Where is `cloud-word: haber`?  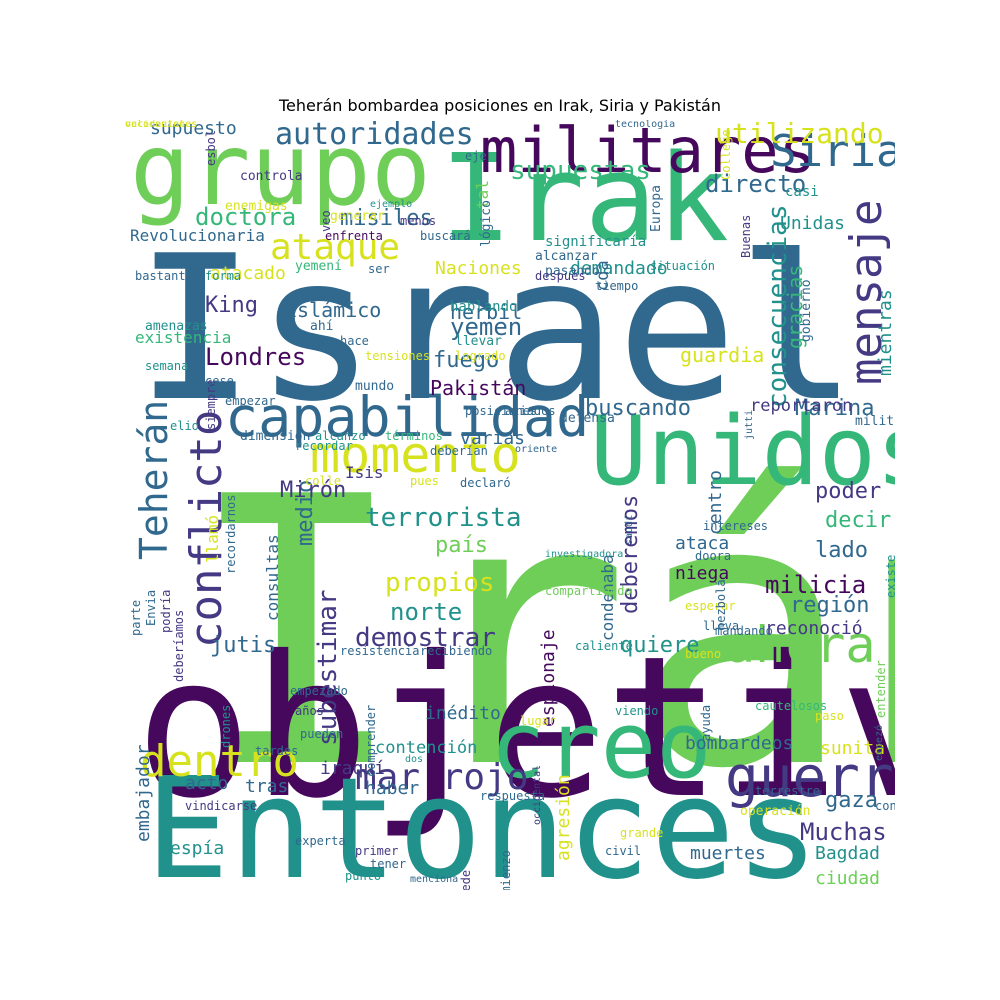
cloud-word: haber is located at coordinates (392, 788).